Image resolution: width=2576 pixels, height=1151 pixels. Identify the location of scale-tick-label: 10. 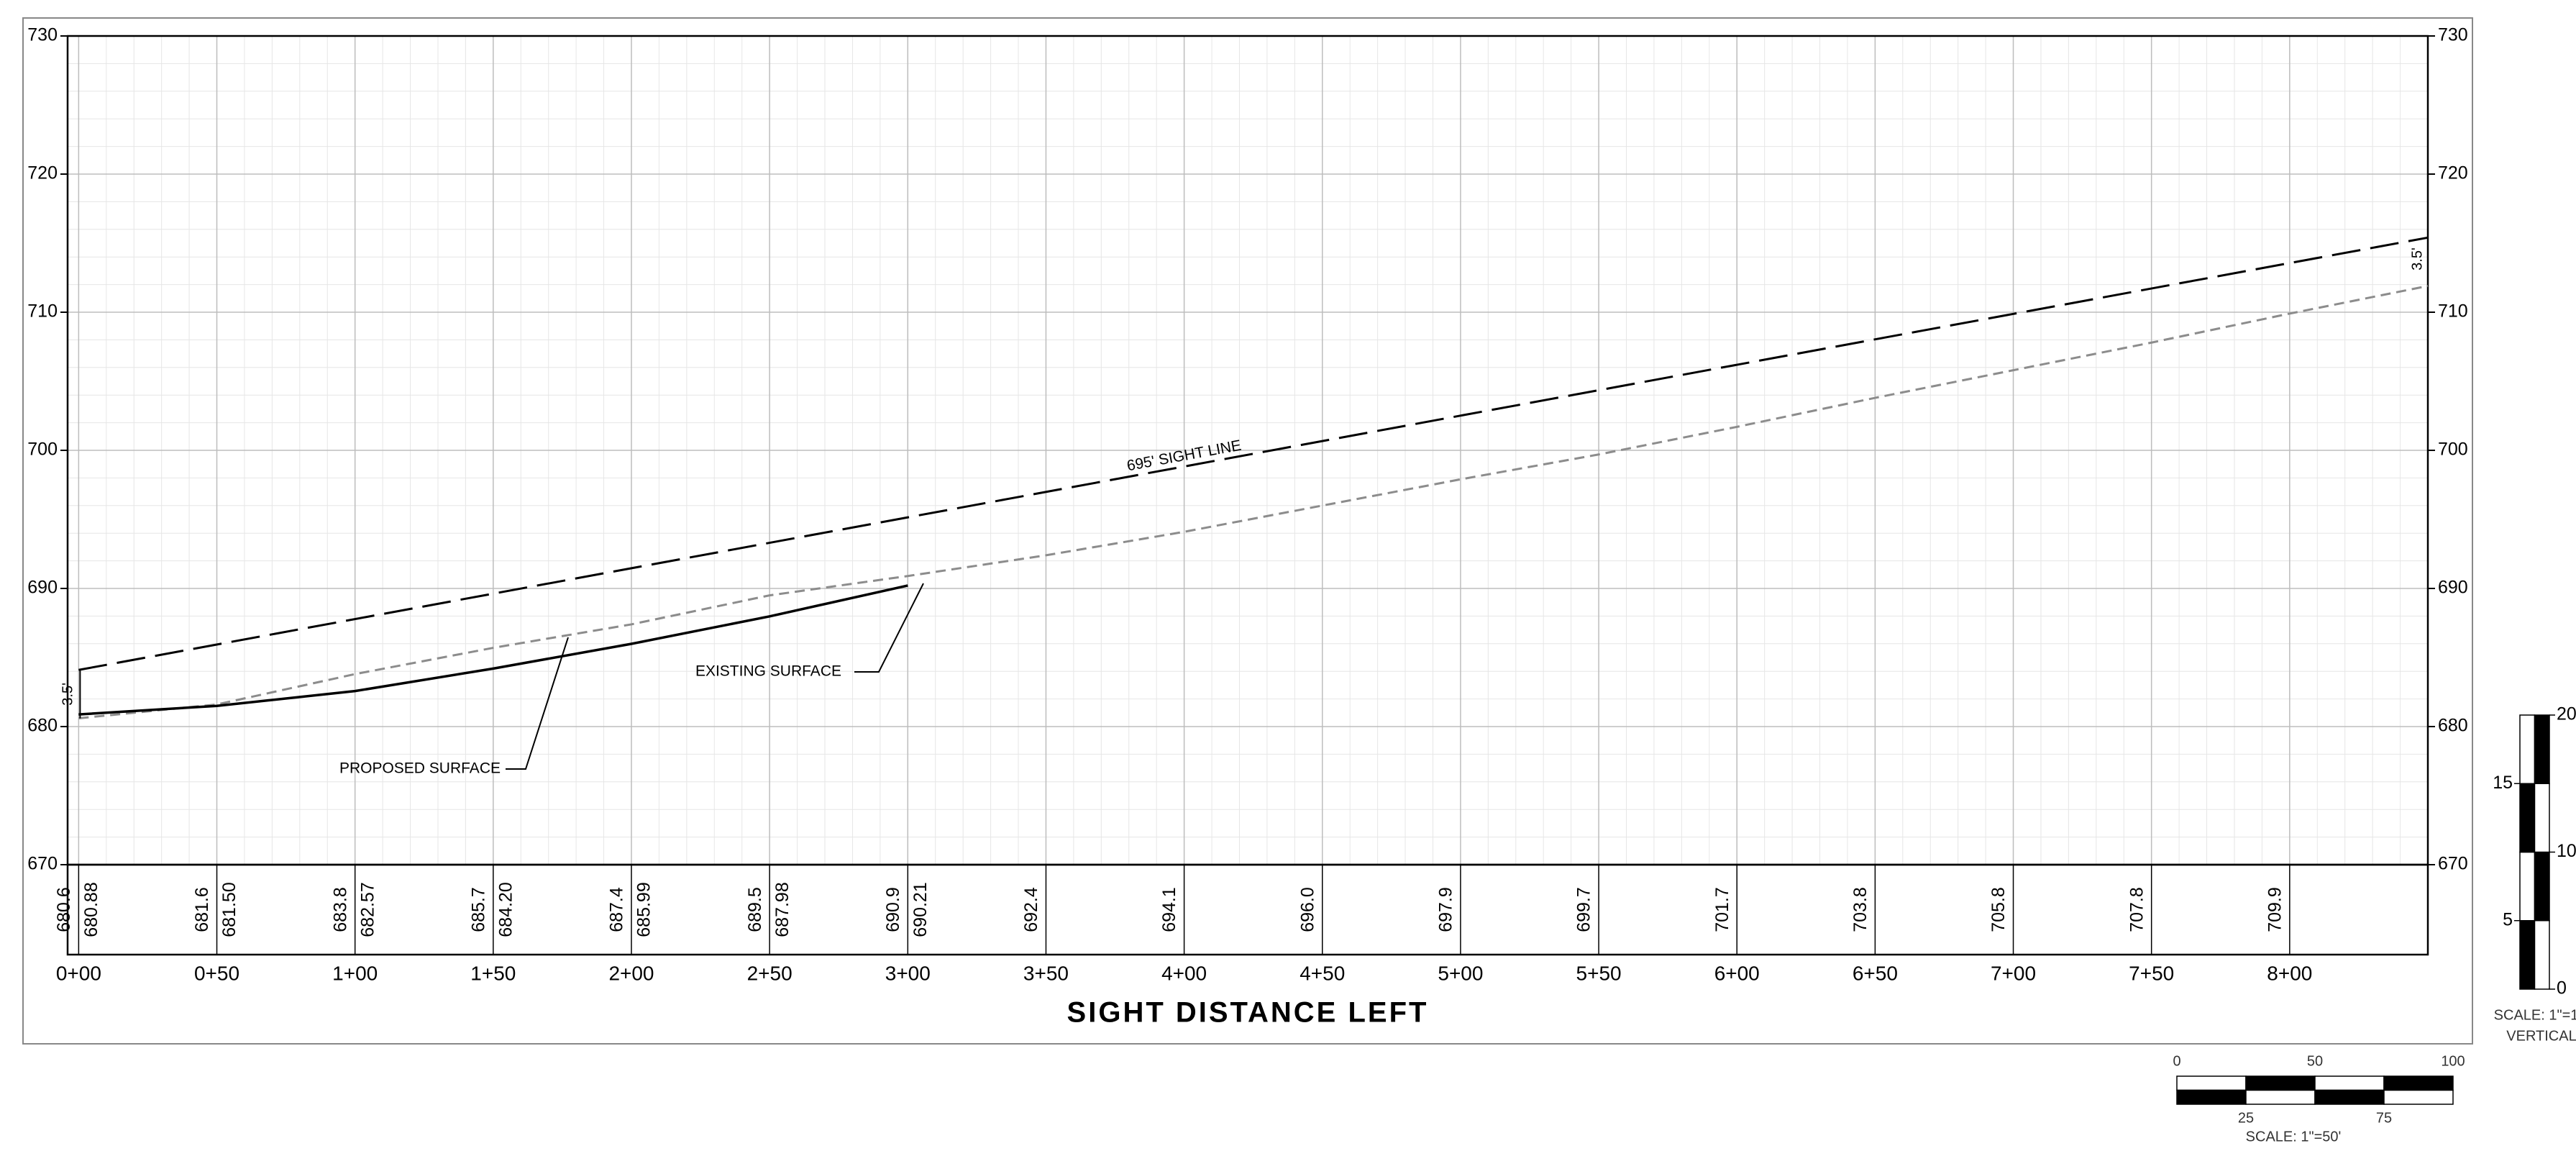
(2566, 851).